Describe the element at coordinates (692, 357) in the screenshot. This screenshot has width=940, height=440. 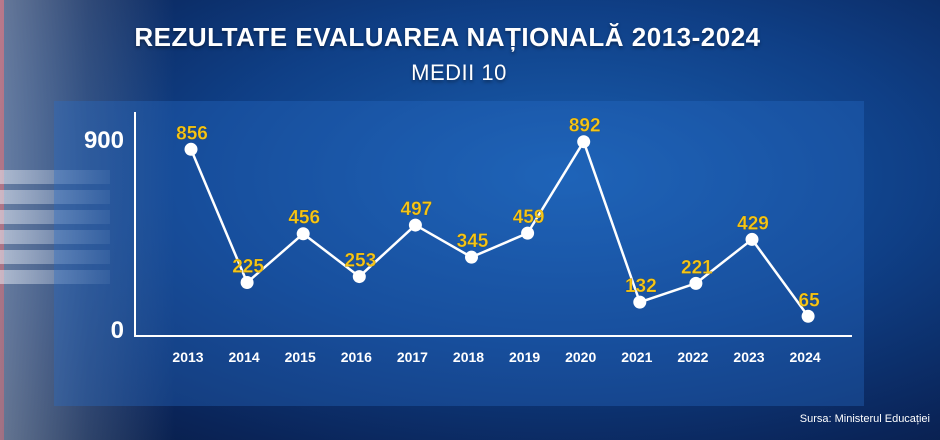
I see `x-tick-label: 2022` at that location.